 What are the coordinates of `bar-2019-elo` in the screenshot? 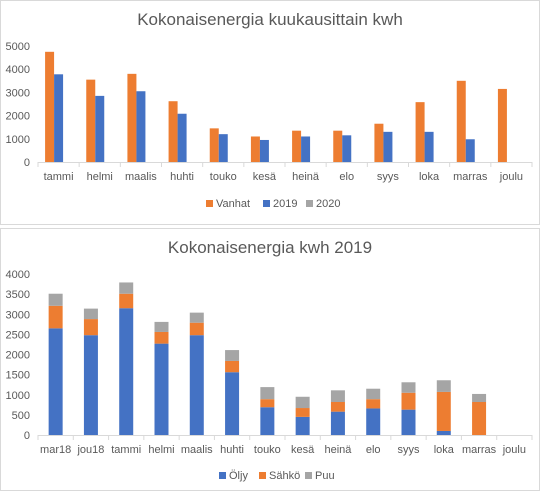 It's located at (347, 148).